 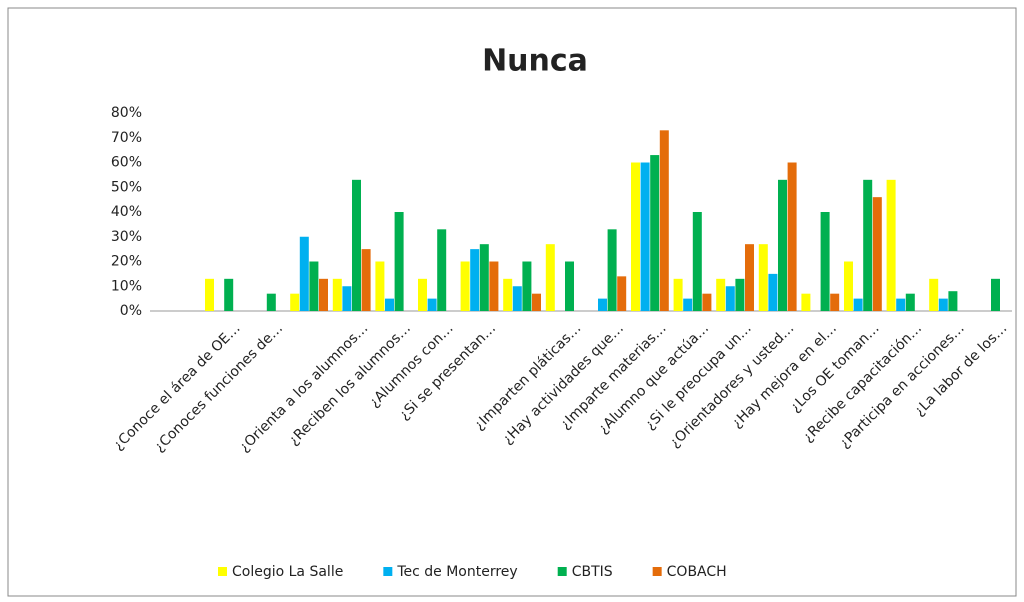 What do you see at coordinates (456, 572) in the screenshot?
I see `legend-label: Tec de Monterrey` at bounding box center [456, 572].